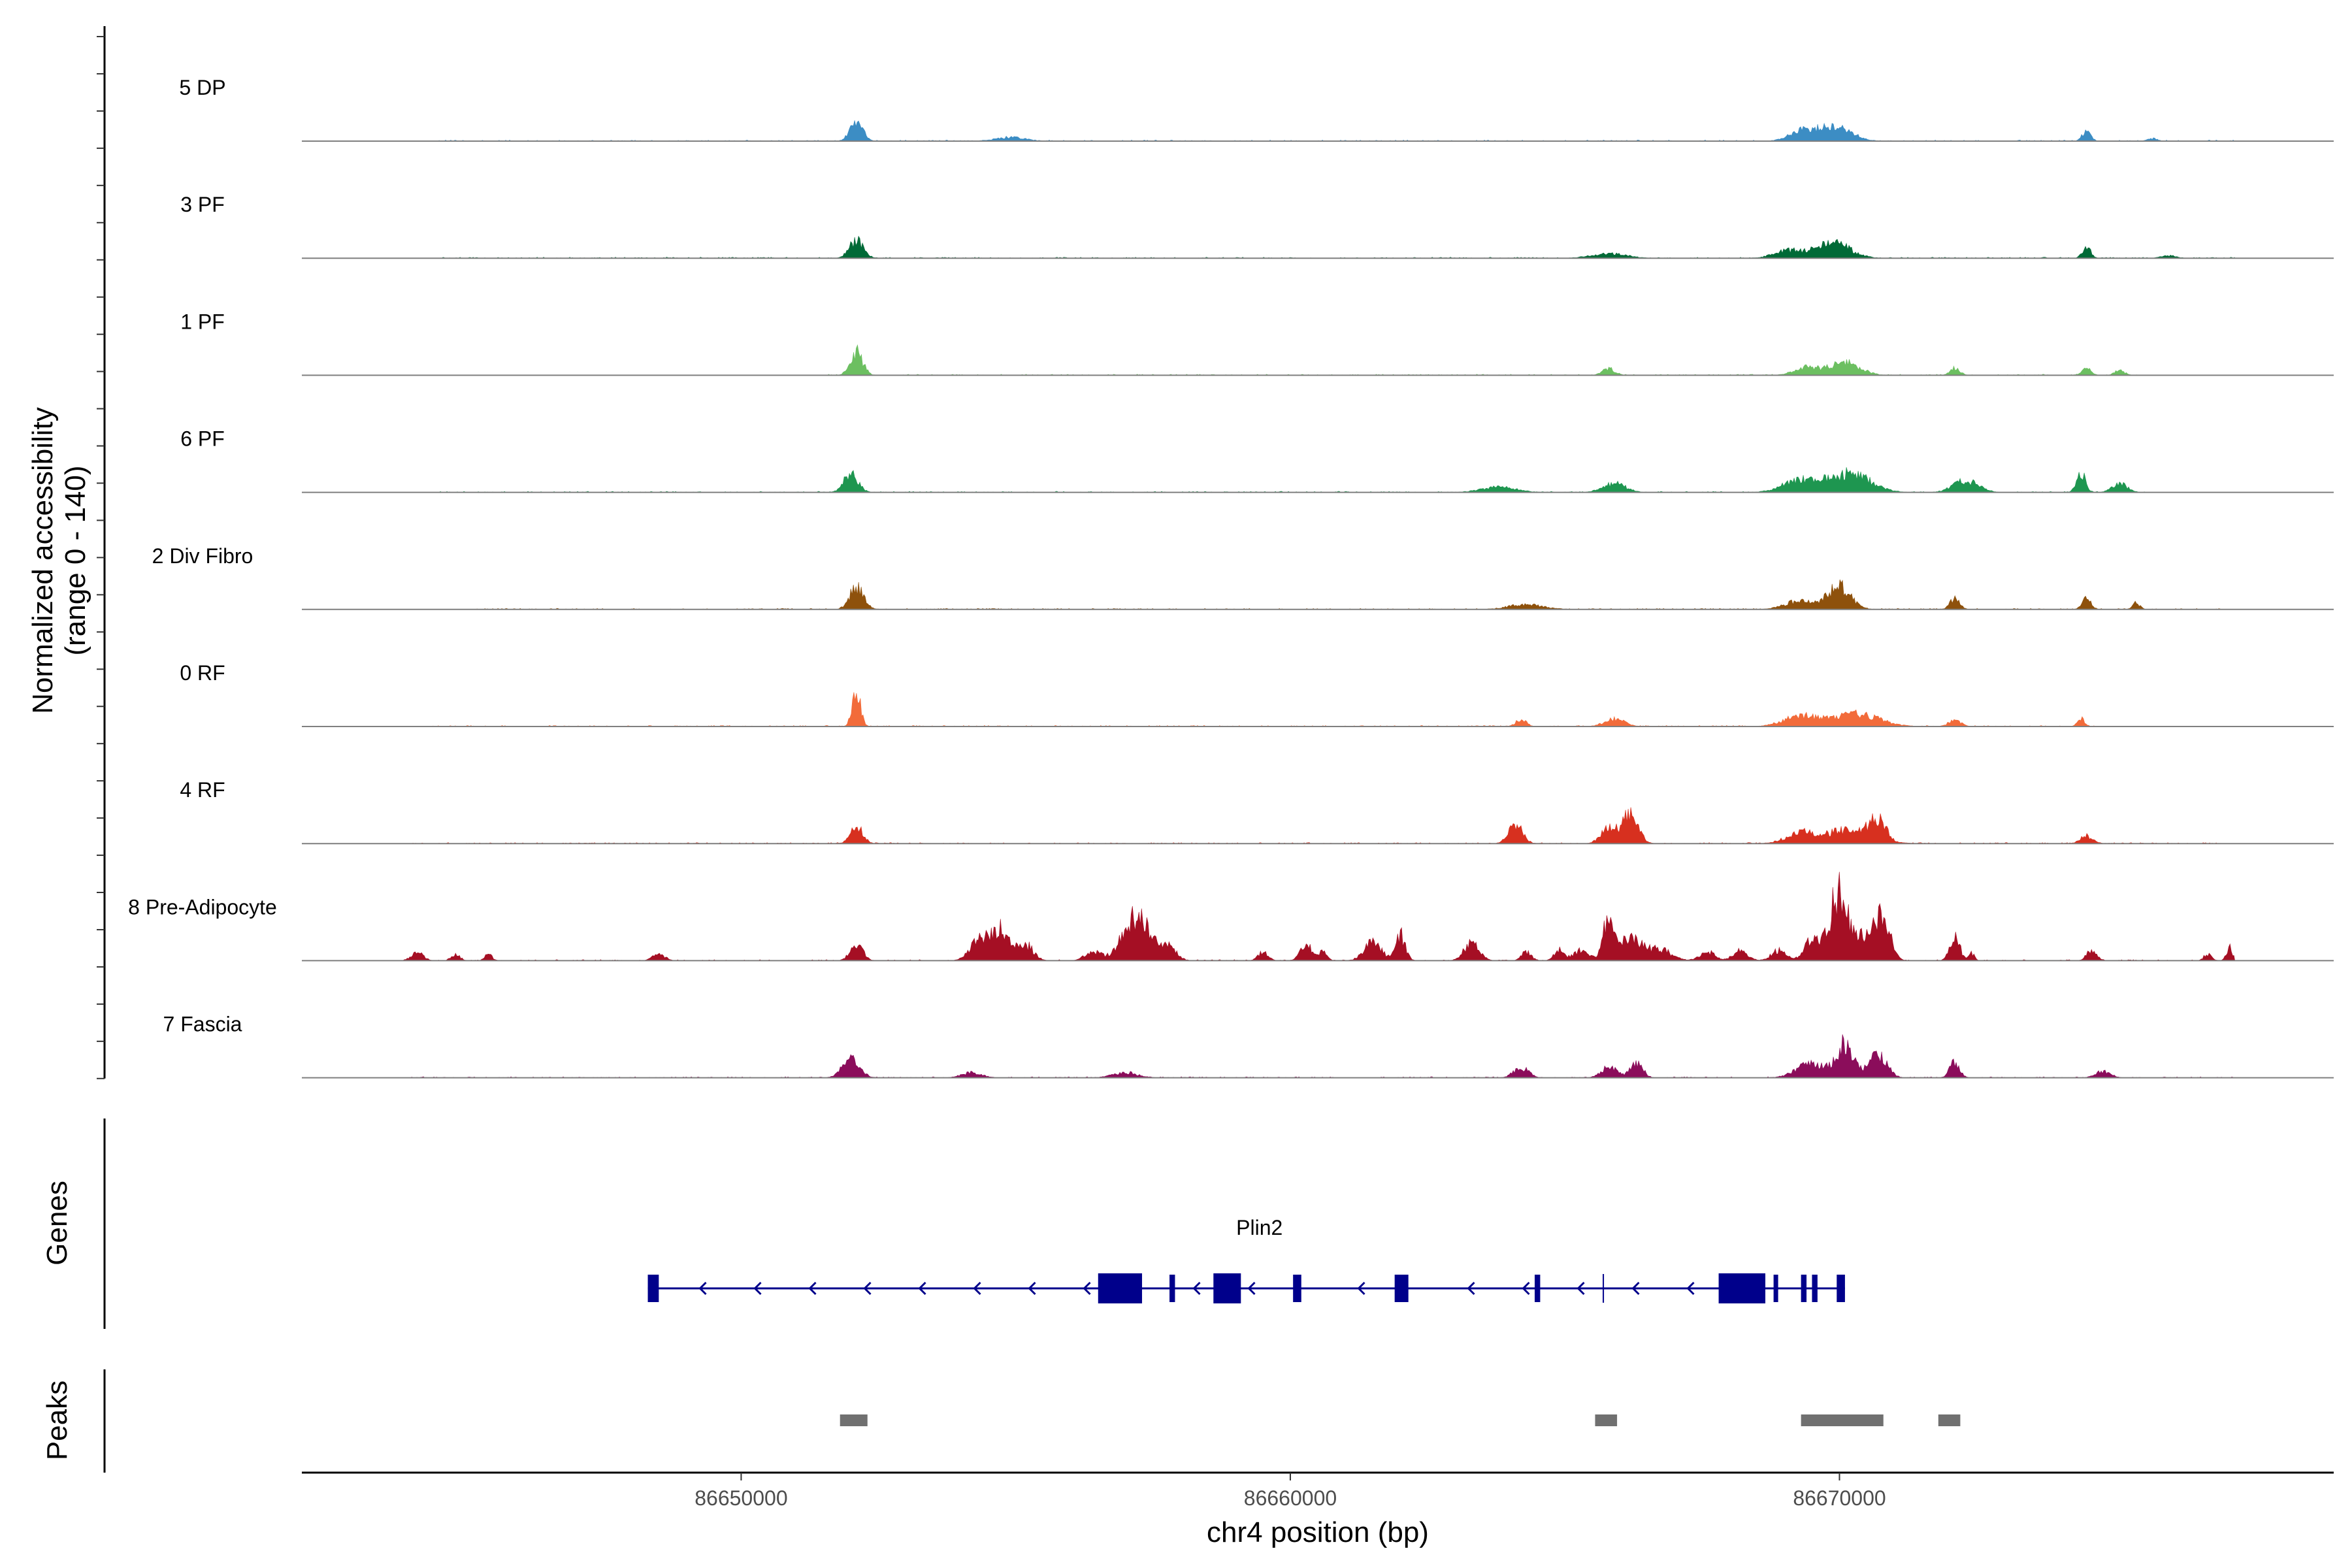 The height and width of the screenshot is (1568, 2352). I want to click on track-label: 2 Div Fibro, so click(202, 556).